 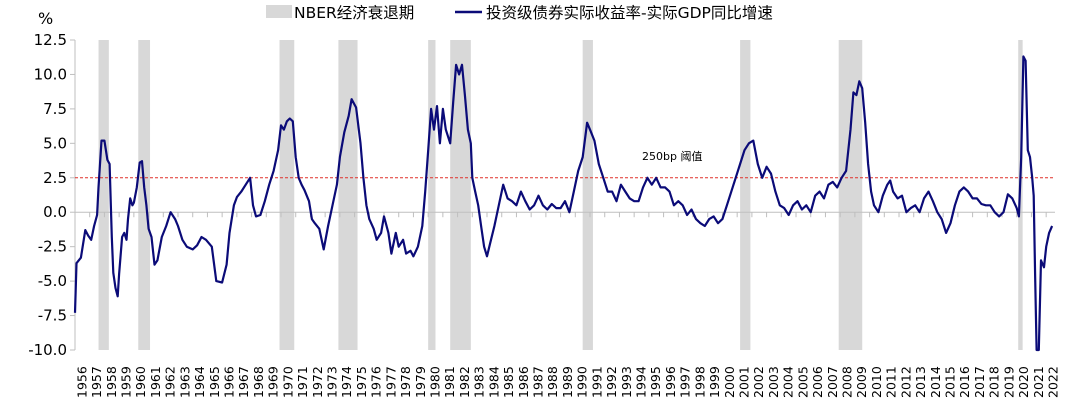 I want to click on x-tick-label: 1992, so click(x=611, y=382).